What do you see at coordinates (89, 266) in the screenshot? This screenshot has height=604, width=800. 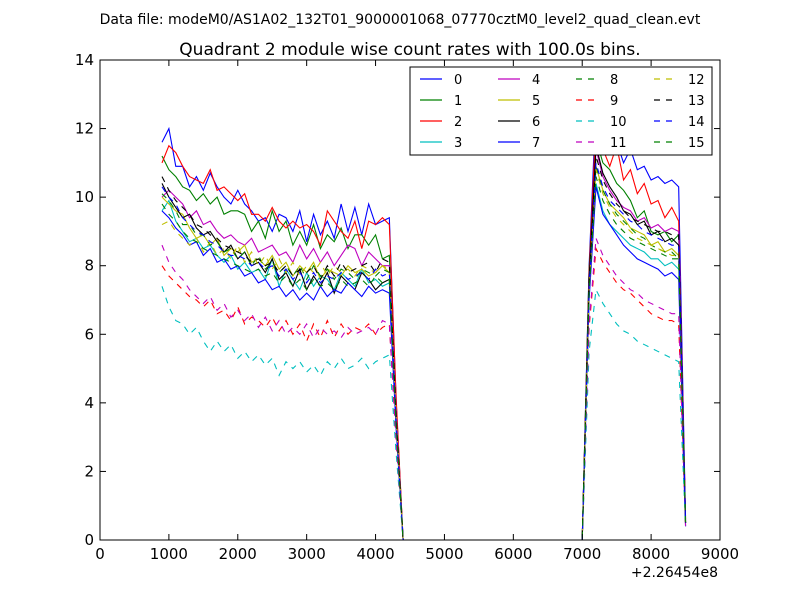 I see `y-tick-label: 8` at bounding box center [89, 266].